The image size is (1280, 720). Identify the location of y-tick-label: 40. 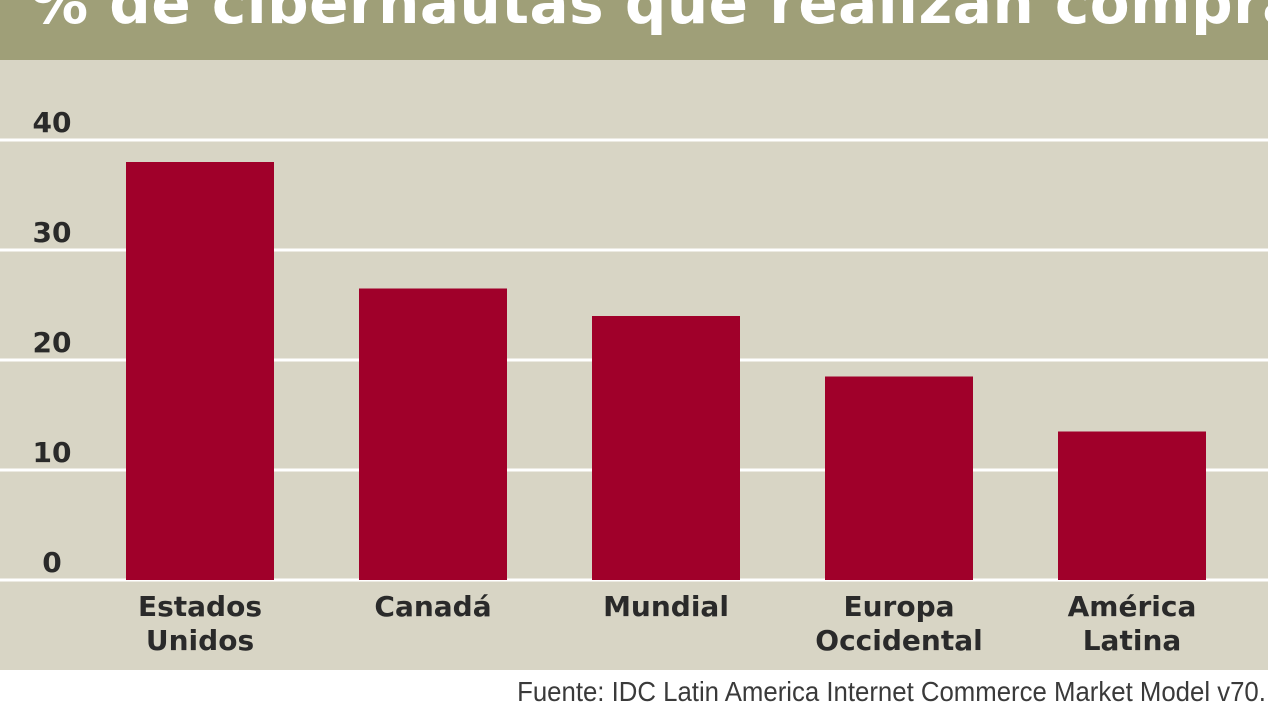
(52, 122).